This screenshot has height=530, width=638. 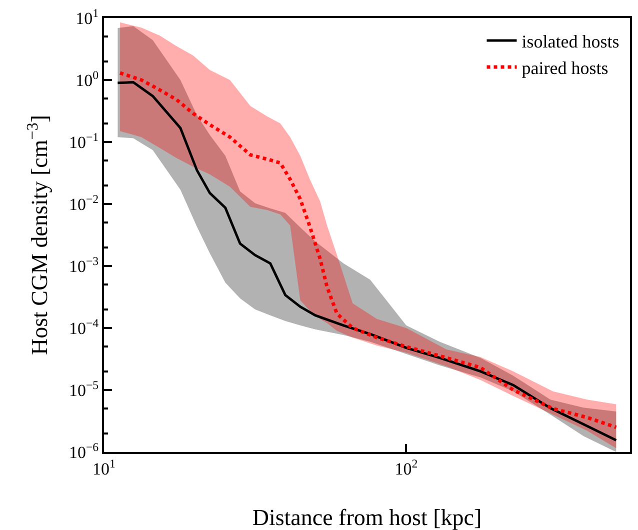 What do you see at coordinates (571, 42) in the screenshot?
I see `legend-label: isolated hosts` at bounding box center [571, 42].